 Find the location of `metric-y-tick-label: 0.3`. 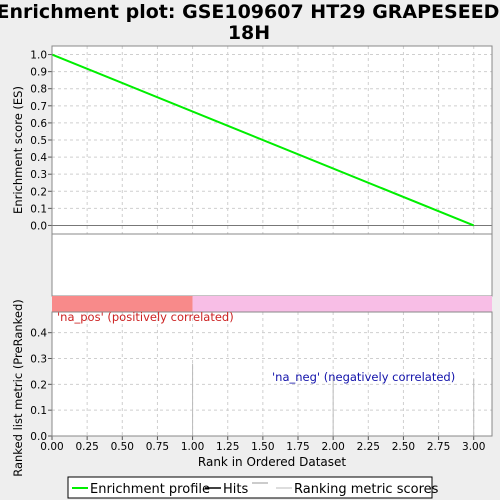

metric-y-tick-label: 0.3 is located at coordinates (38, 360).